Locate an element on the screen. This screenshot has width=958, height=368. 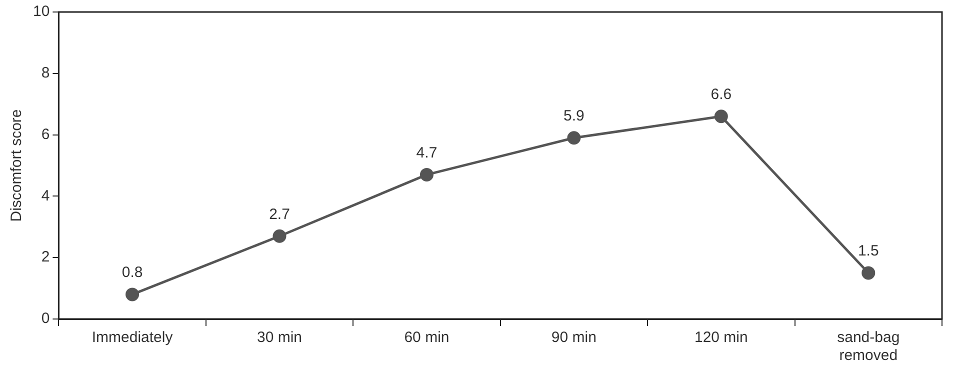
data-label: 1.5 is located at coordinates (868, 251).